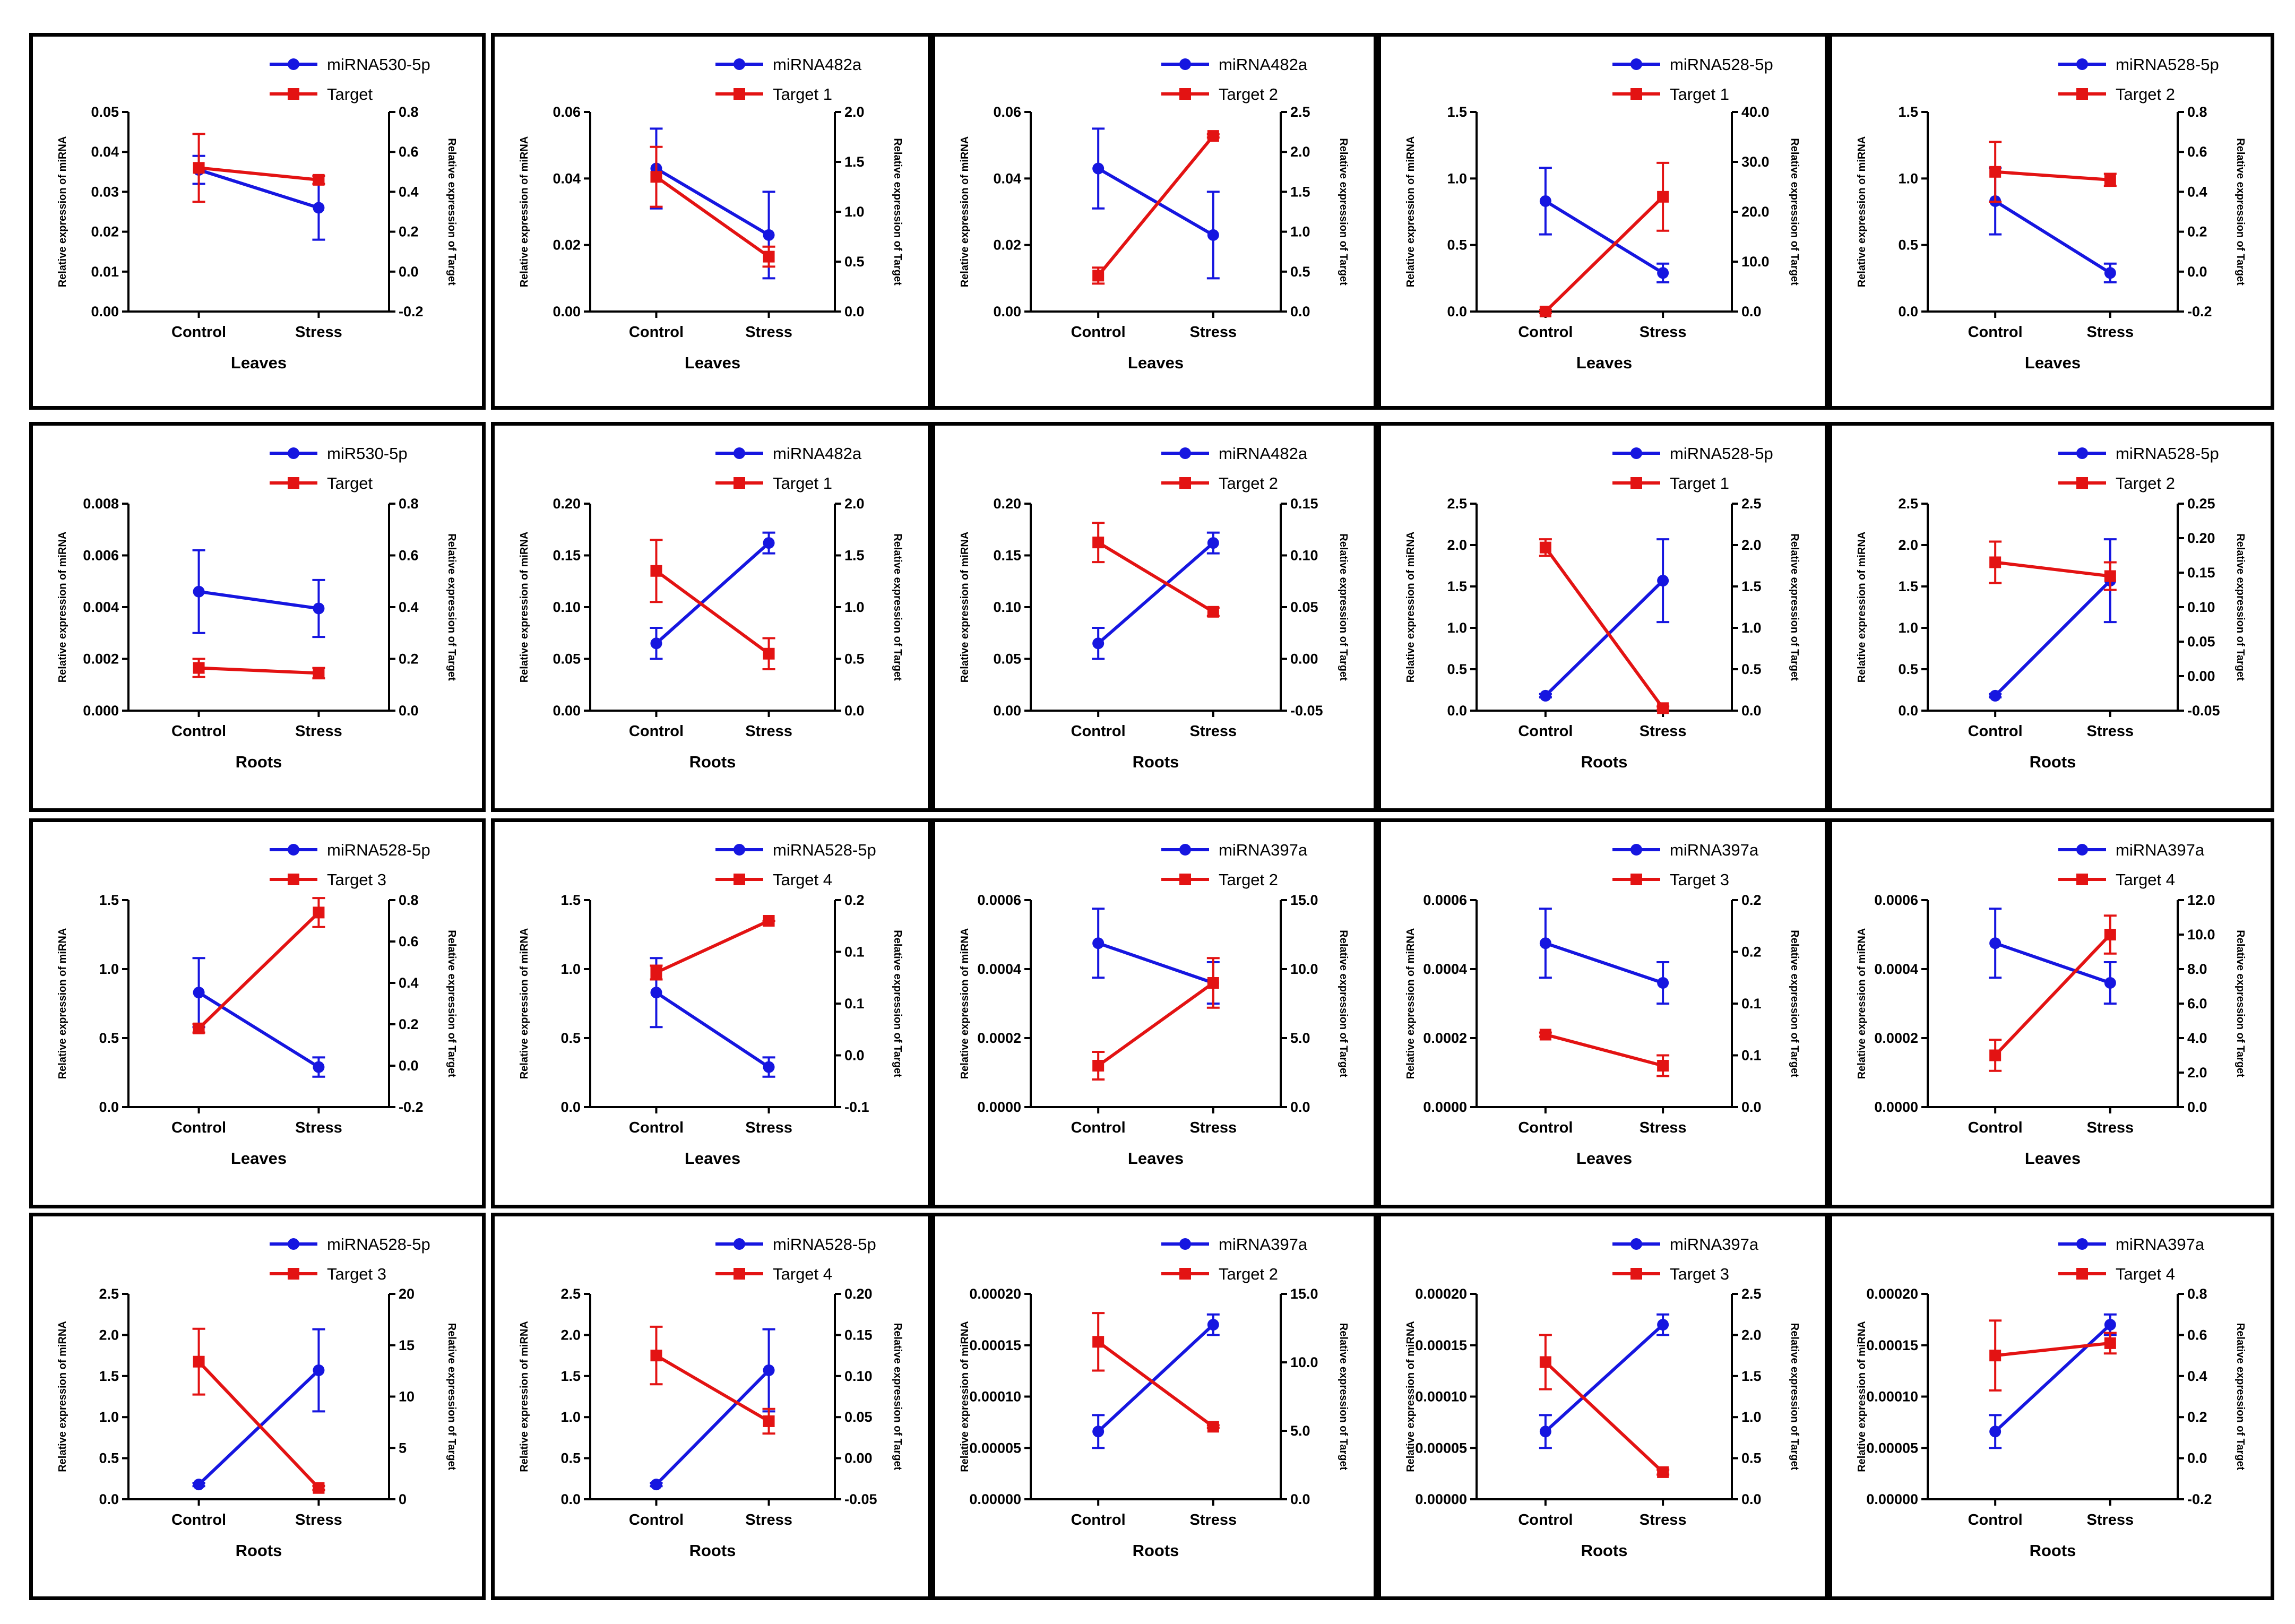 This screenshot has width=2295, height=1624. Describe the element at coordinates (2167, 453) in the screenshot. I see `legend-label: miRNA528-5p` at that location.